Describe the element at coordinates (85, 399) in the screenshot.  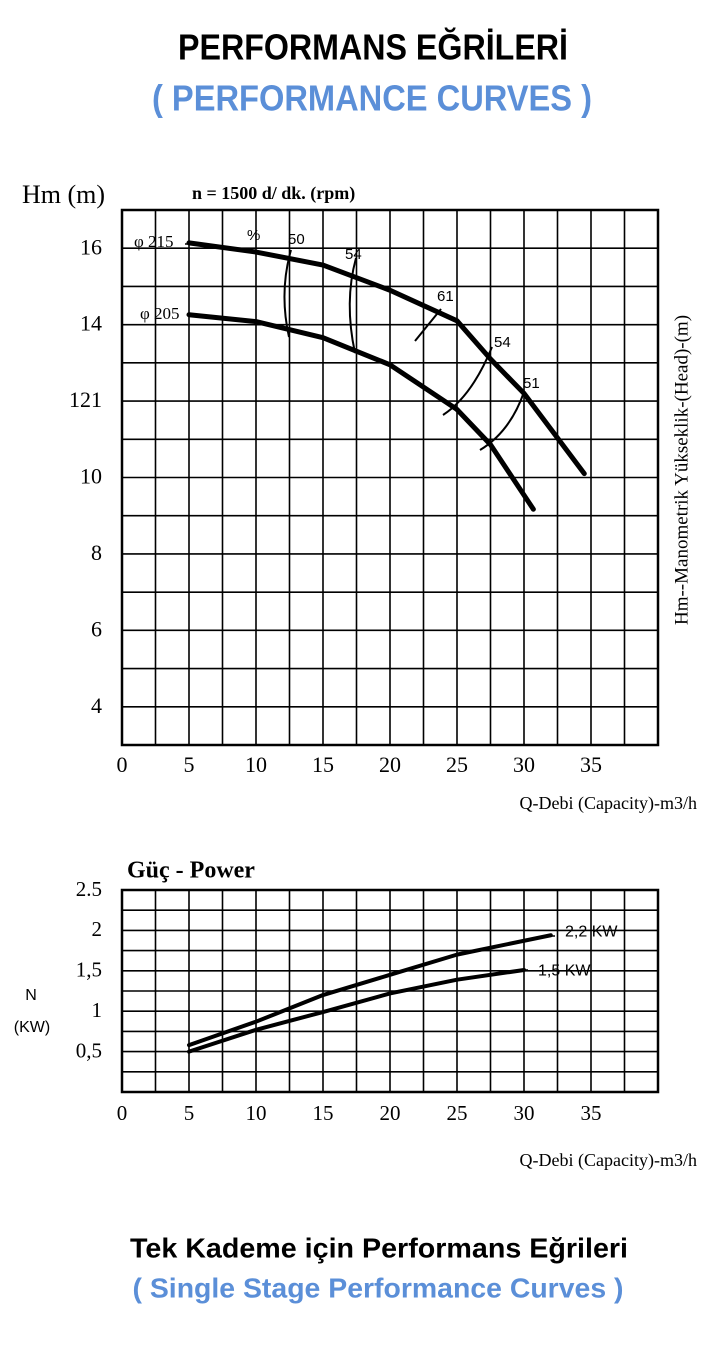
I see `y-tick-label: 121` at that location.